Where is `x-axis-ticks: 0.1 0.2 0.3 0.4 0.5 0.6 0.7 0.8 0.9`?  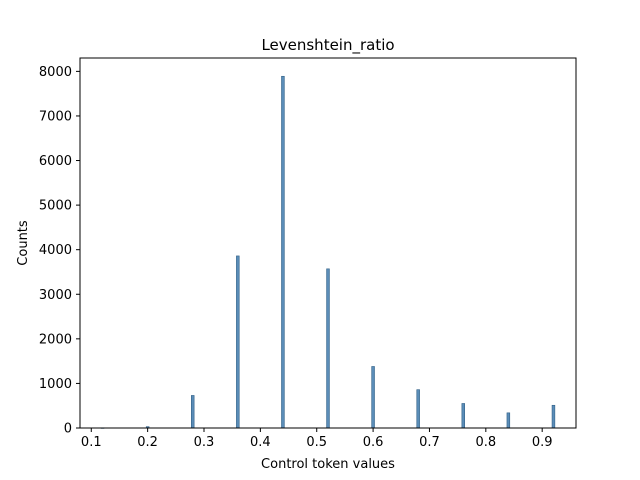
x-axis-ticks: 0.1 0.2 0.3 0.4 0.5 0.6 0.7 0.8 0.9 is located at coordinates (317, 439).